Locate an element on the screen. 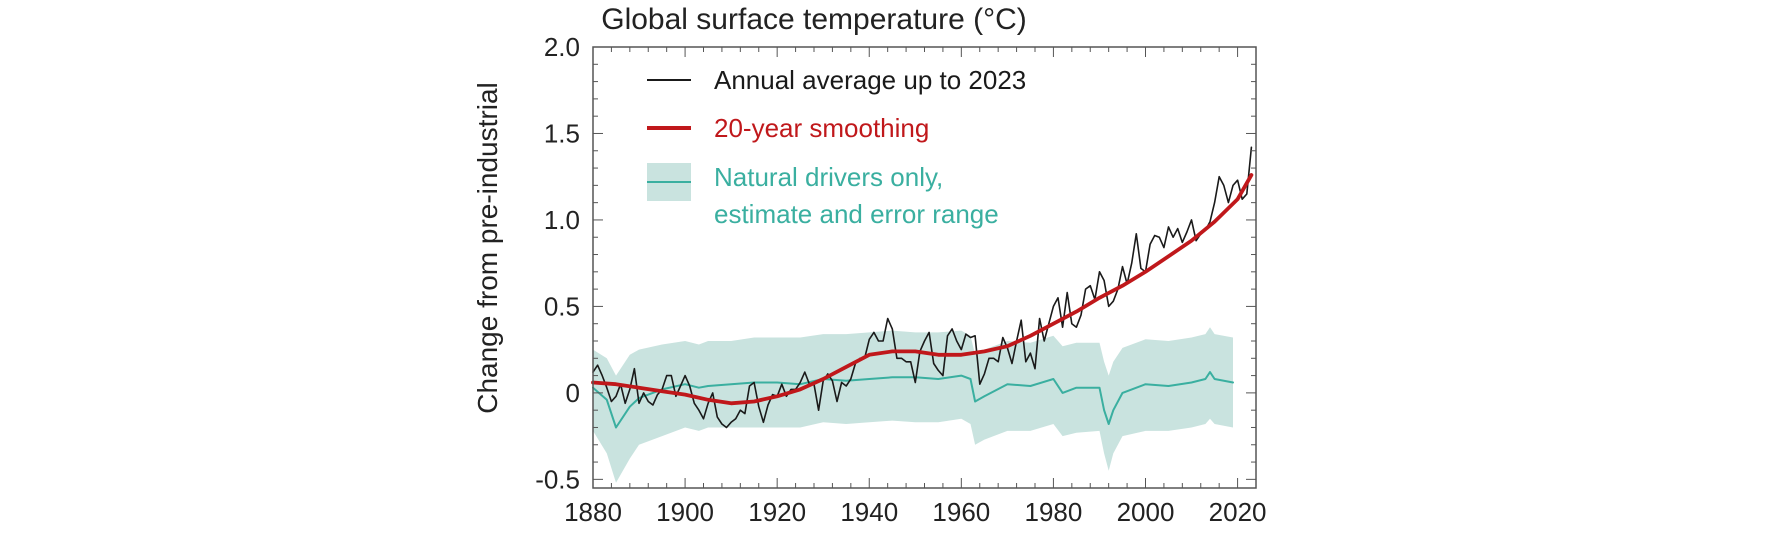 This screenshot has height=533, width=1772. chart-title: Global surface temperature (°C) is located at coordinates (814, 19).